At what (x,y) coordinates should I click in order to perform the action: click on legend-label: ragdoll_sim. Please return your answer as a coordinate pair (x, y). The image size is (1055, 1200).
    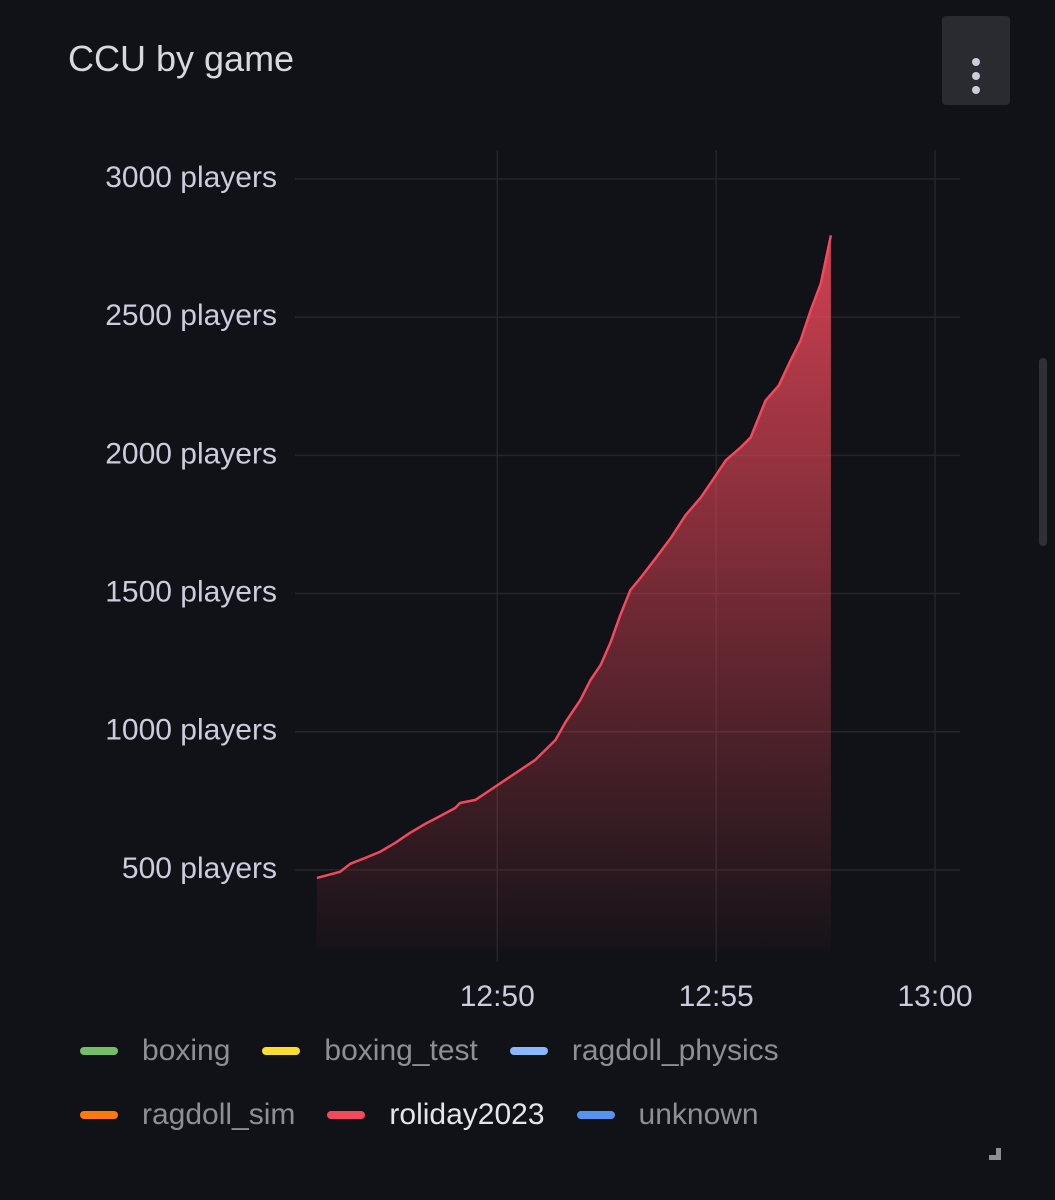
    Looking at the image, I should click on (219, 1114).